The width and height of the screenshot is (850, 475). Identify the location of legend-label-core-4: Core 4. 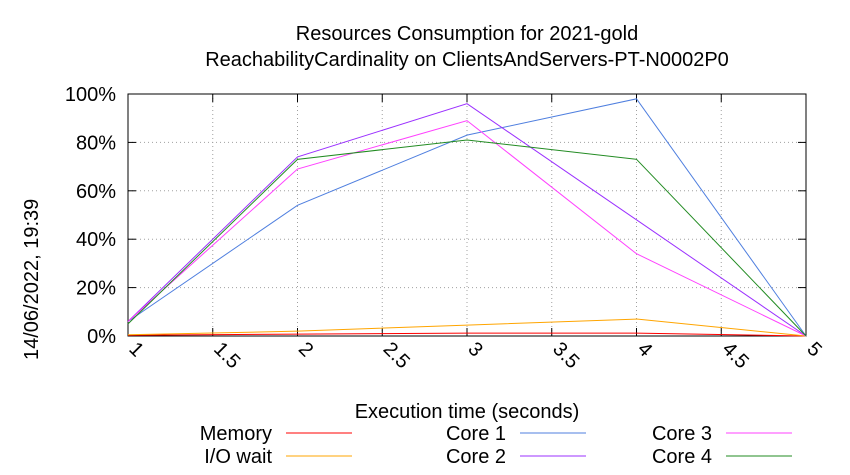
(682, 457).